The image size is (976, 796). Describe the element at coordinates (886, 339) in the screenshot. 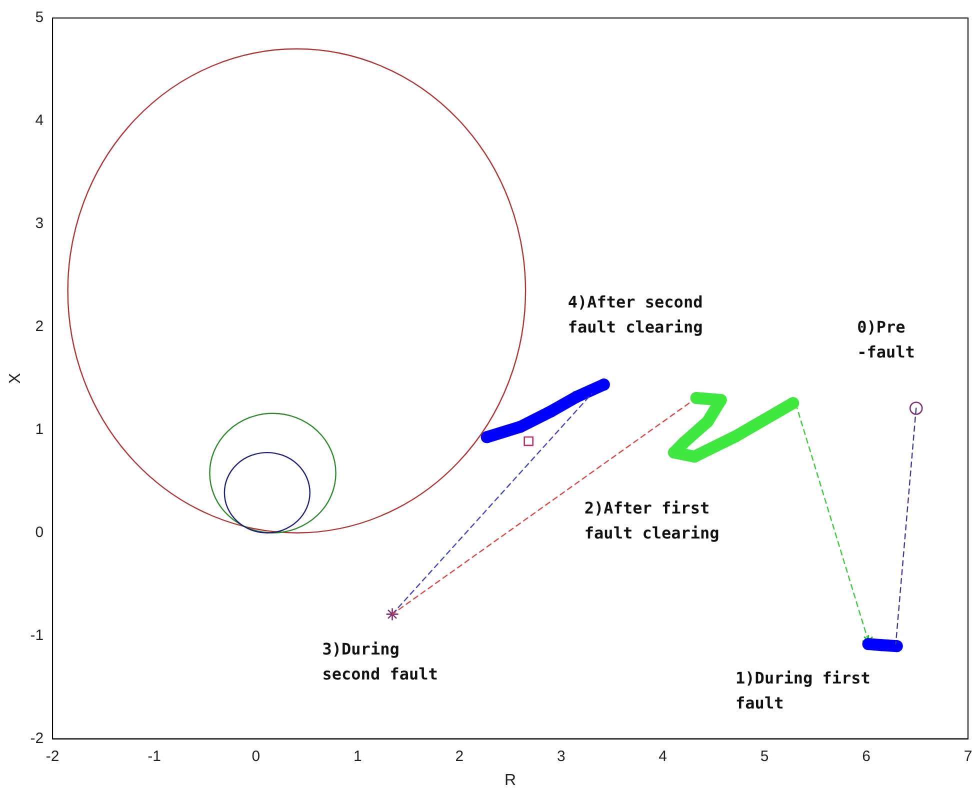

I see `annotation: 0)Pre -fault` at that location.